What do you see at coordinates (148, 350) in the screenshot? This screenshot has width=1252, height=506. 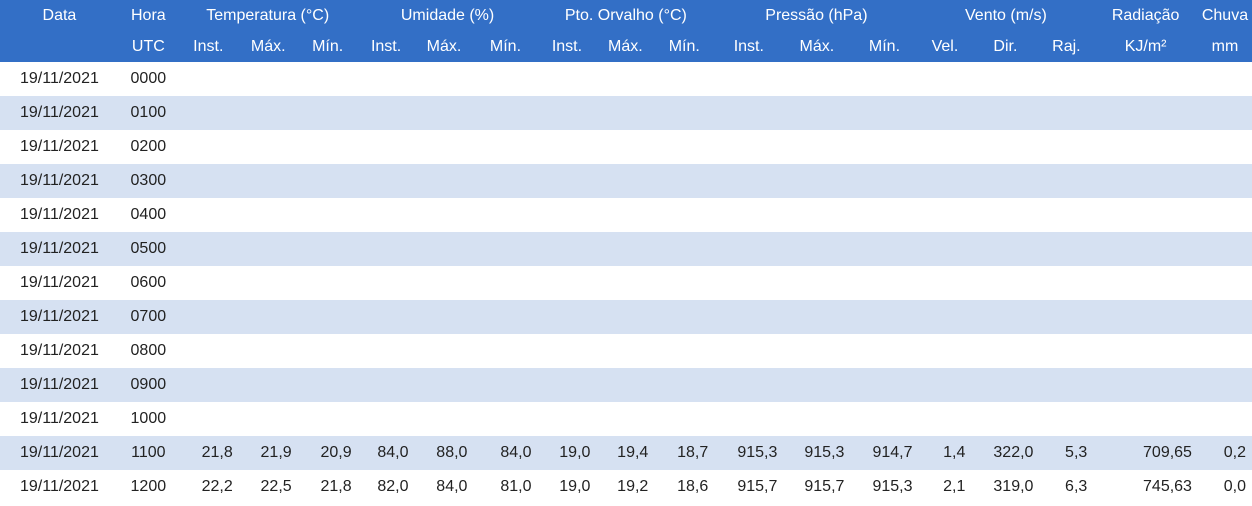 I see `hour-cell: 0800` at bounding box center [148, 350].